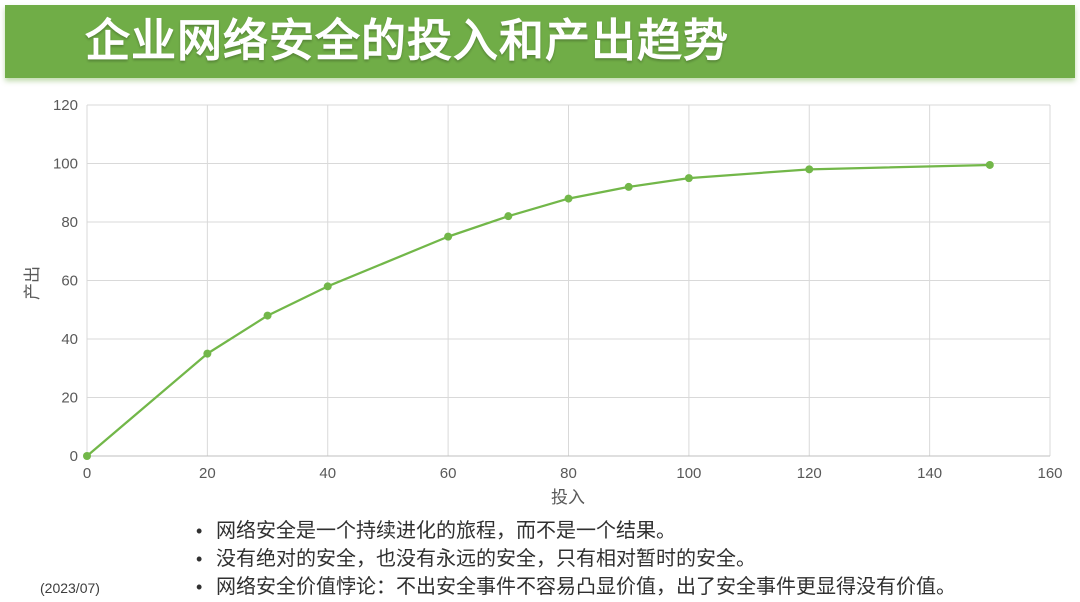  What do you see at coordinates (448, 473) in the screenshot?
I see `x-tick-label: 60` at bounding box center [448, 473].